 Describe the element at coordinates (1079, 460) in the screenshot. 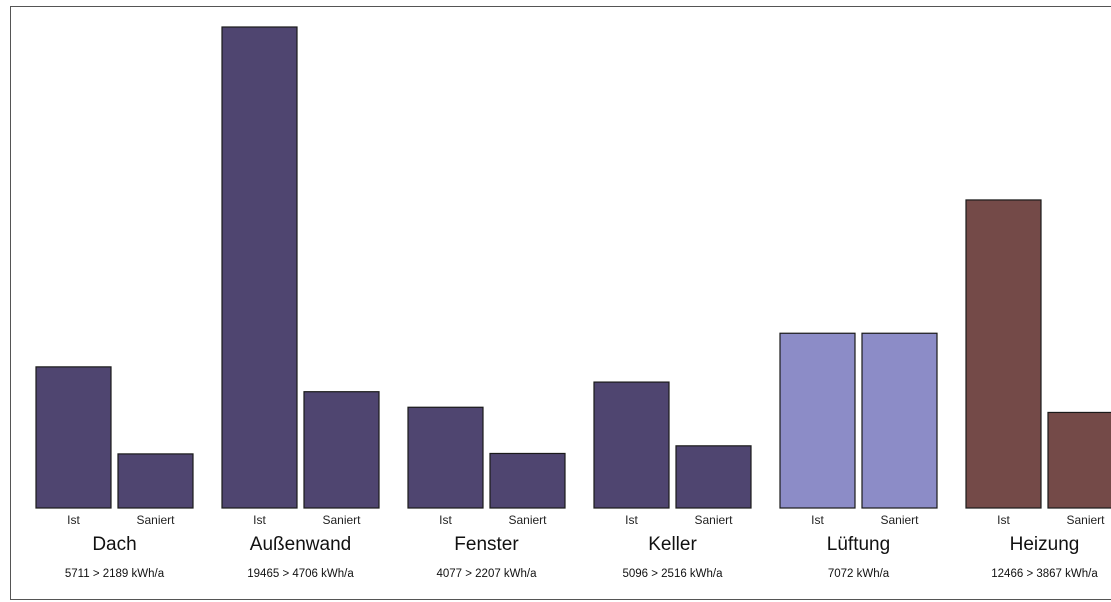

I see `bar-heizung-saniert` at that location.